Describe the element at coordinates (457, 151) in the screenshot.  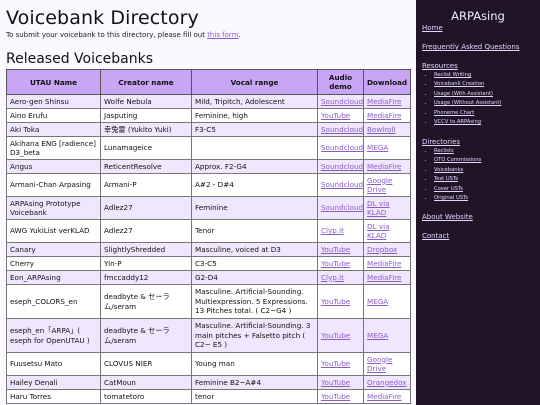
I see `directory-item: Reclists` at that location.